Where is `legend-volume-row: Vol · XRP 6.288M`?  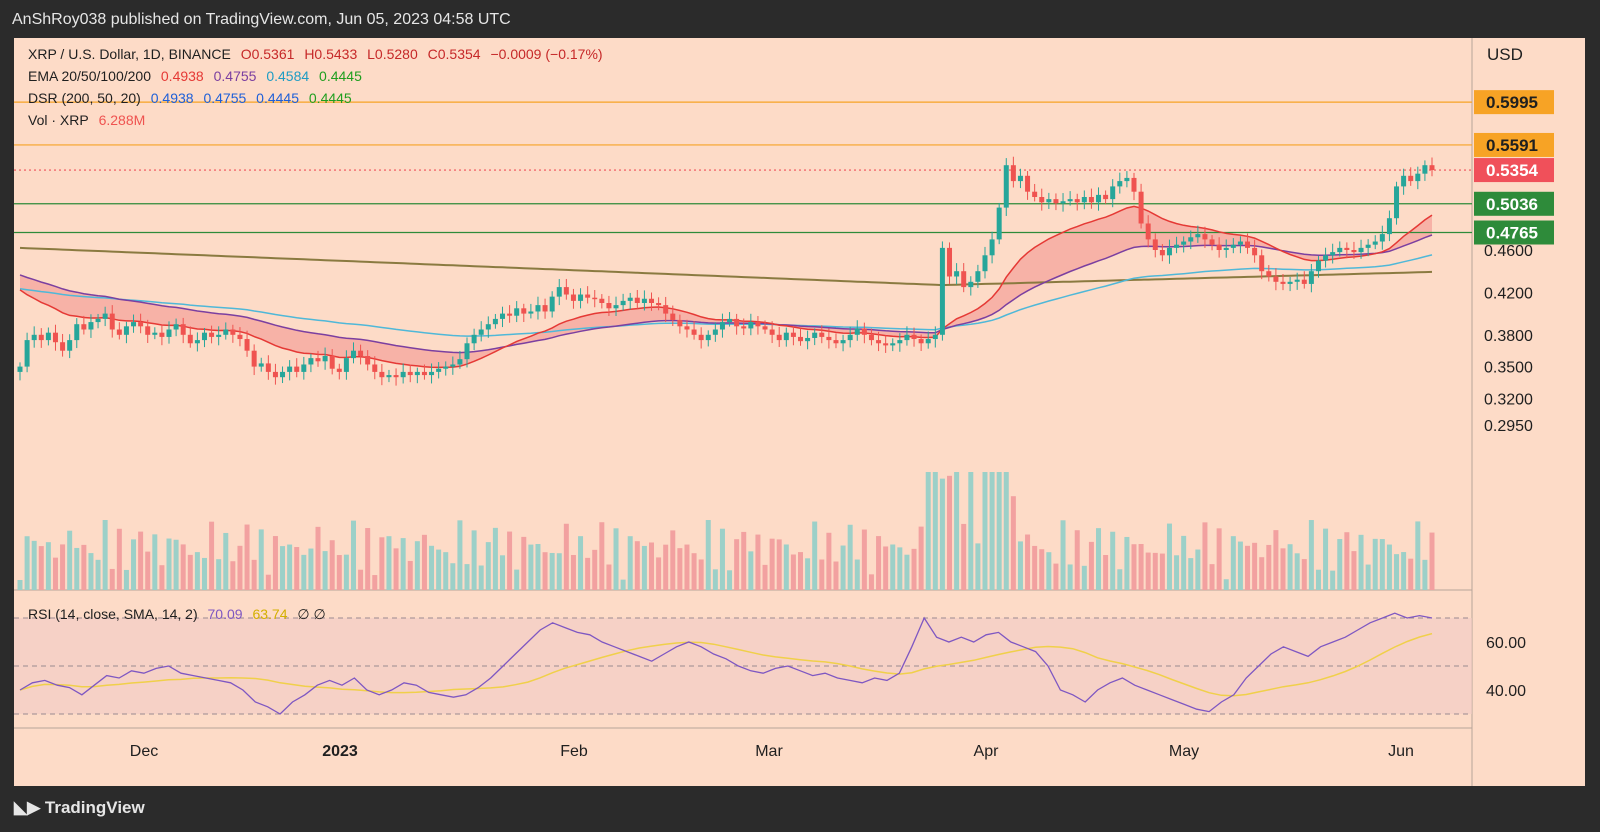 legend-volume-row: Vol · XRP 6.288M is located at coordinates (89, 120).